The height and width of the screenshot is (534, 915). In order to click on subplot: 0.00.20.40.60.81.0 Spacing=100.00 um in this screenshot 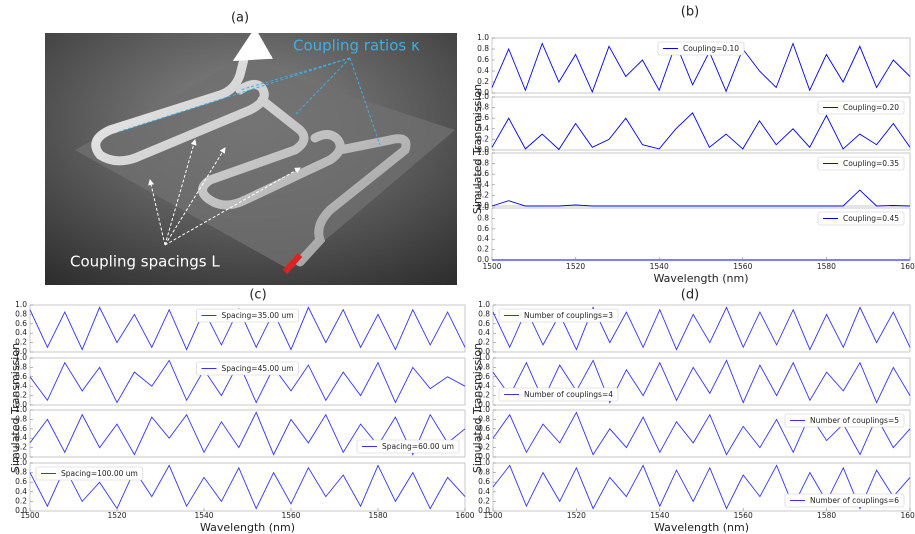, I will do `click(240, 486)`.